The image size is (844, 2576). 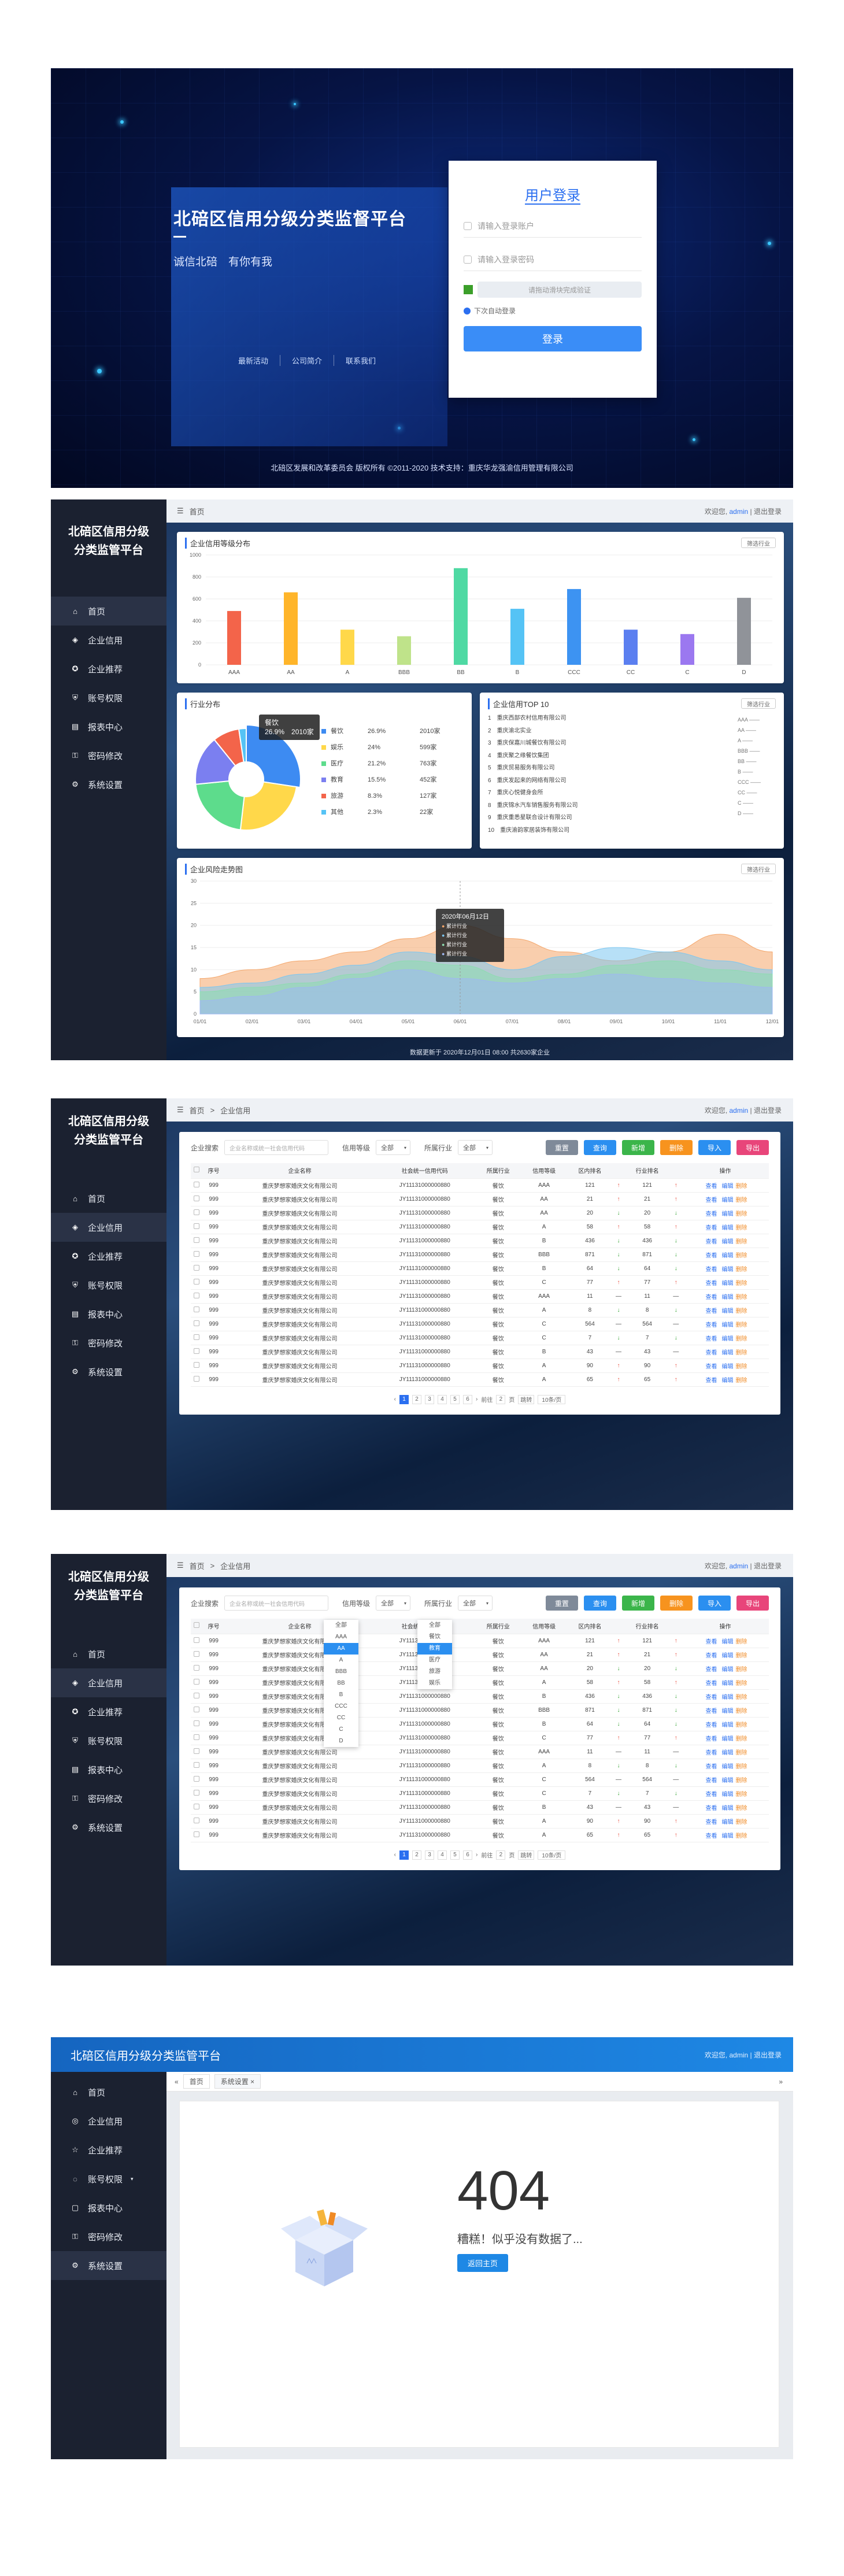 I want to click on sidebar-item-home: ⌂ 首页, so click(x=108, y=1198).